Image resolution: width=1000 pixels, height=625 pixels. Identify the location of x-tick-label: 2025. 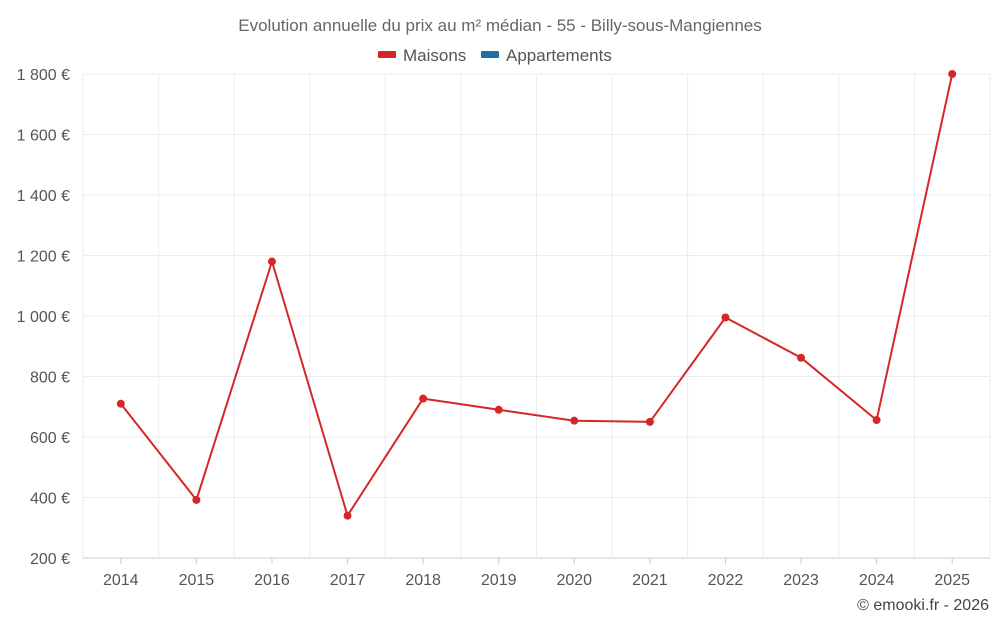
(952, 580).